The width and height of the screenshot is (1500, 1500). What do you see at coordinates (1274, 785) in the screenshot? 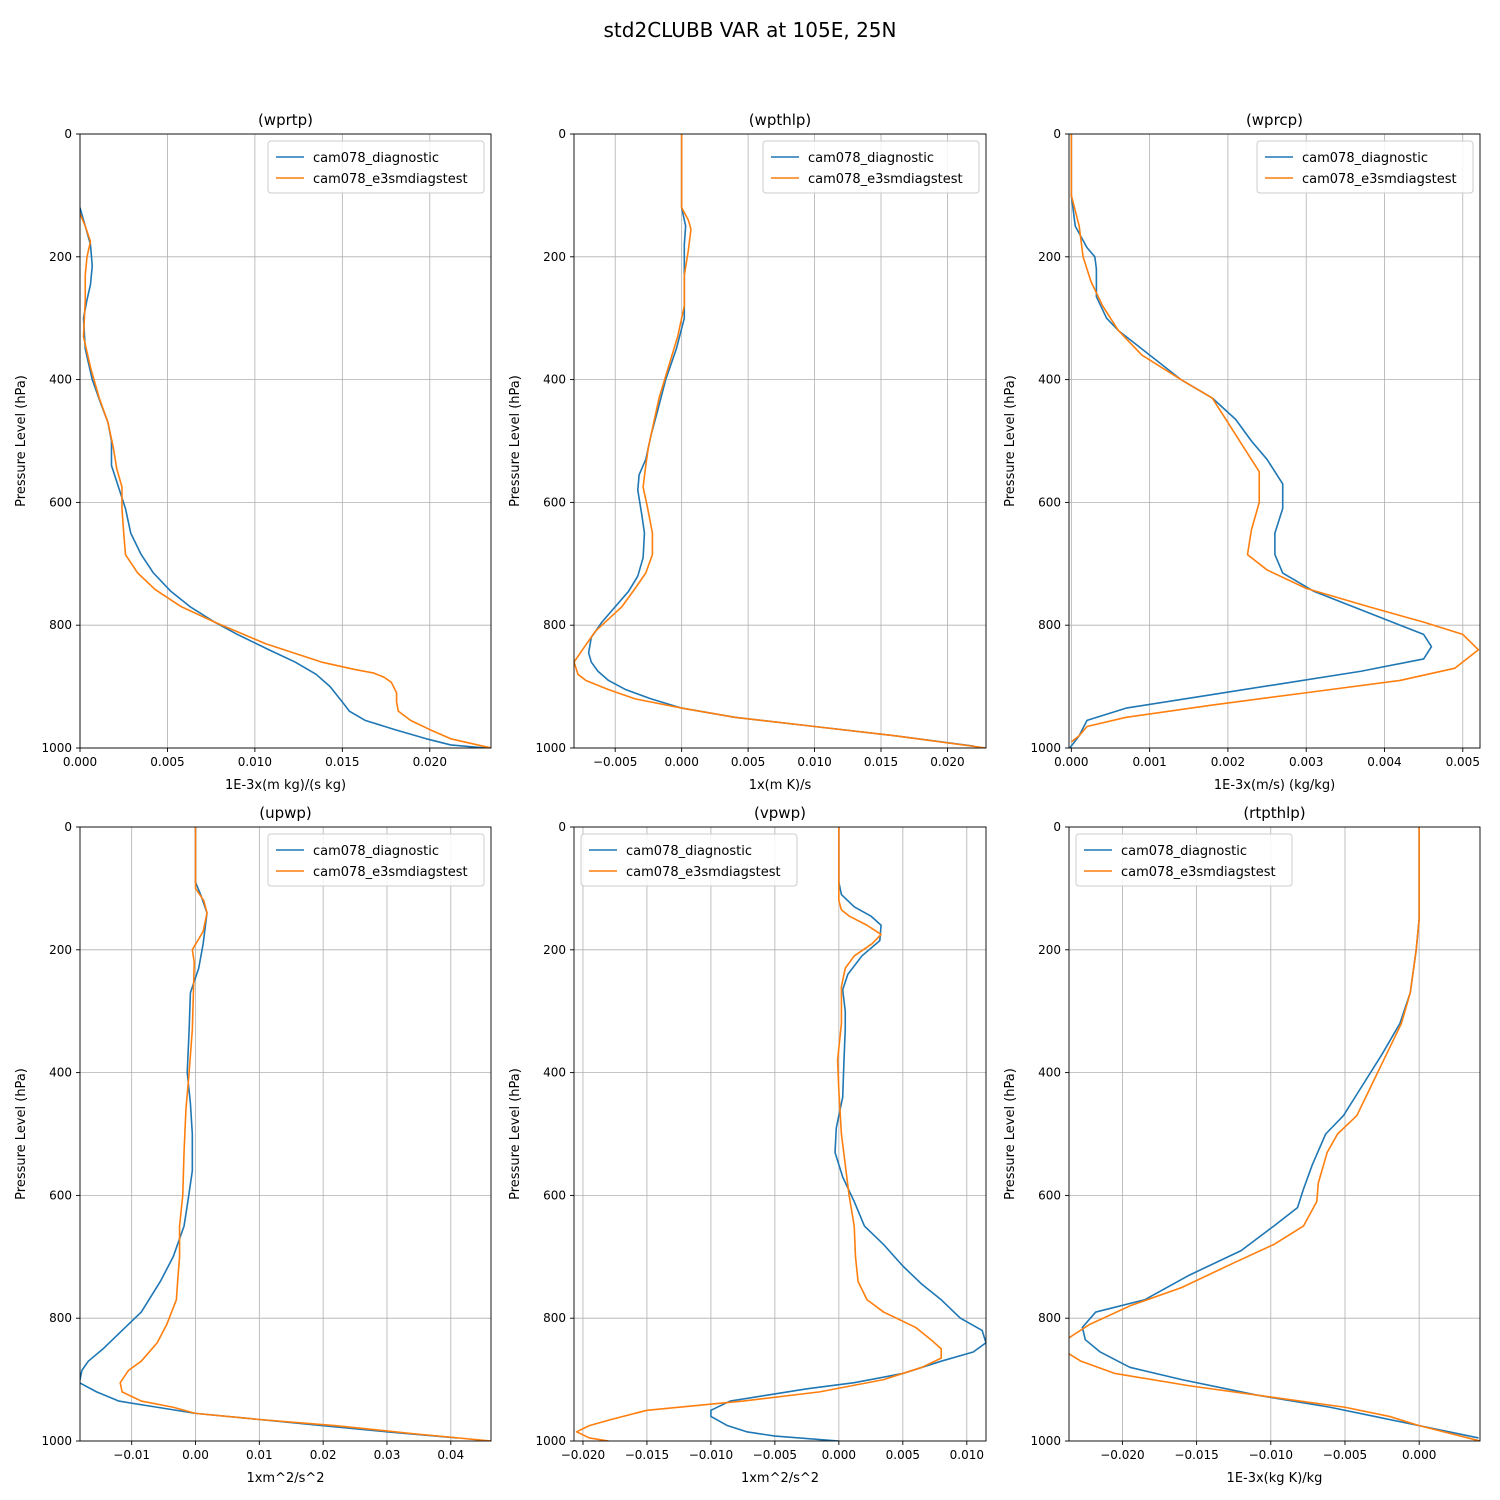
I see `x-axis-label: 1E-3x(m/s) (kg/kg)` at bounding box center [1274, 785].